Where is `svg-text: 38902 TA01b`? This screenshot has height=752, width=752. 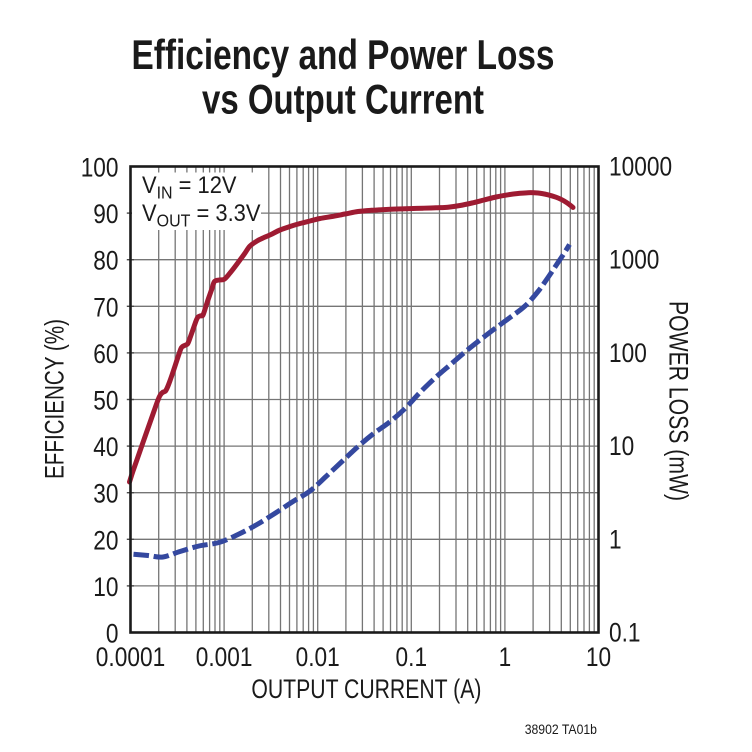
svg-text: 38902 TA01b is located at coordinates (561, 729).